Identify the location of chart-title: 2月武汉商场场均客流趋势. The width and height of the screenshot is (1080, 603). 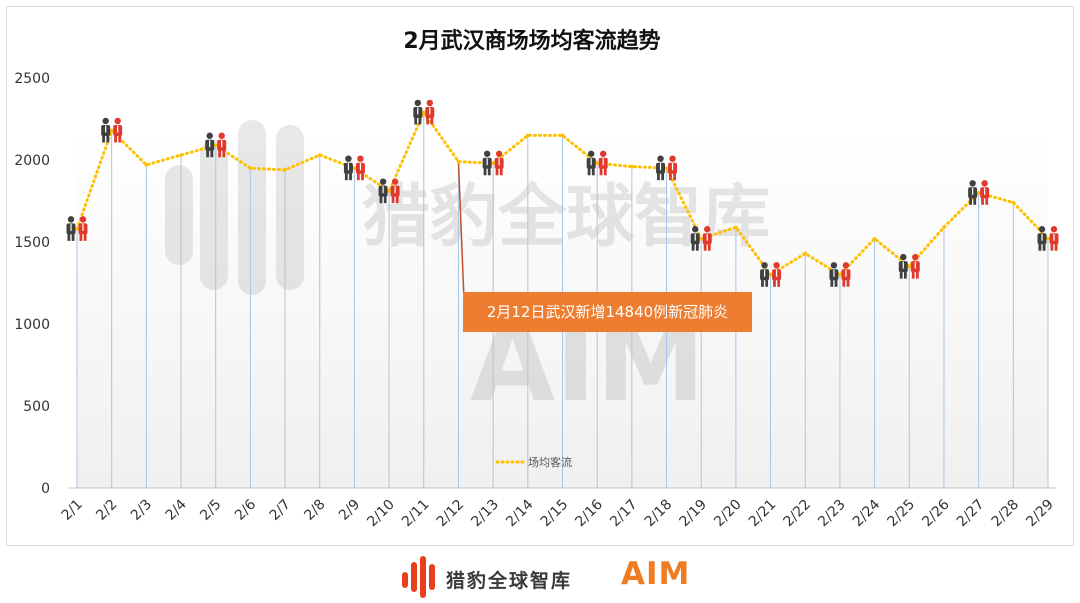
(532, 41).